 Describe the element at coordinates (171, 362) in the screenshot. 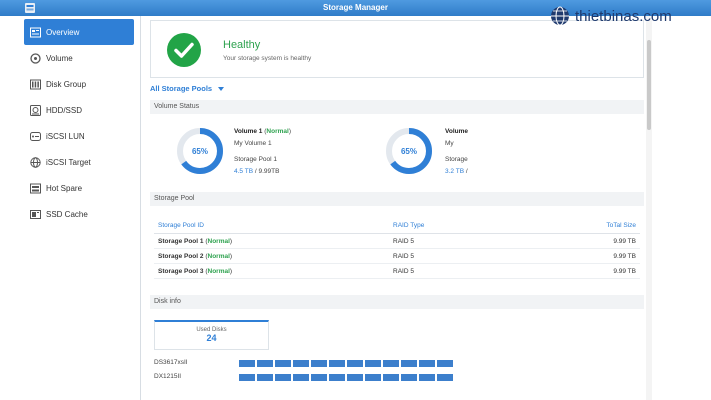

I see `enclosure-name: DS3617xsII` at that location.